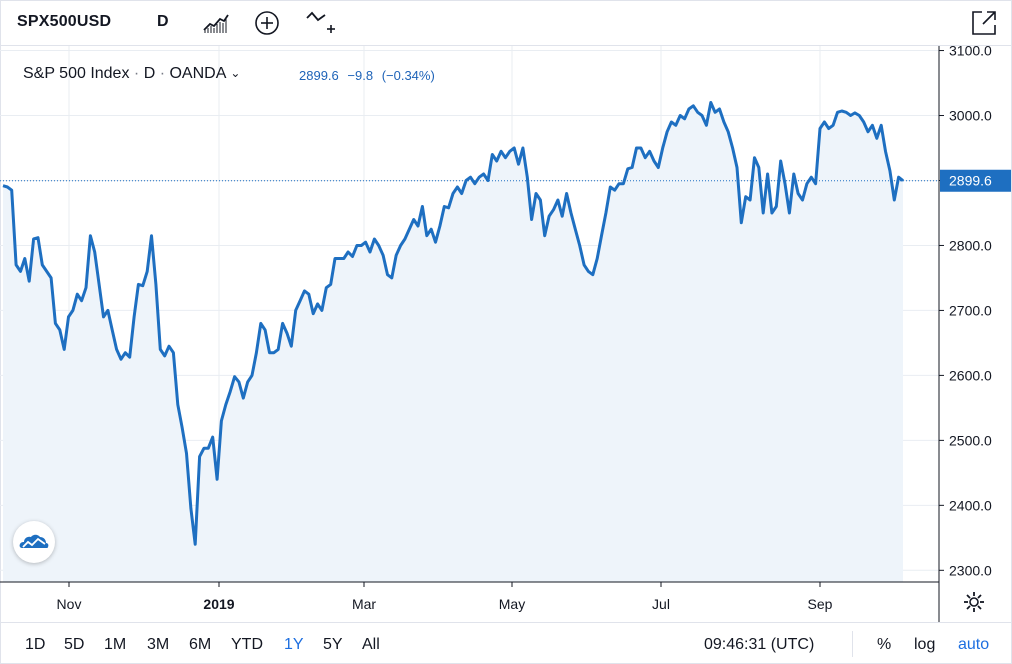 The width and height of the screenshot is (1012, 664). What do you see at coordinates (267, 23) in the screenshot?
I see `compare-icon` at bounding box center [267, 23].